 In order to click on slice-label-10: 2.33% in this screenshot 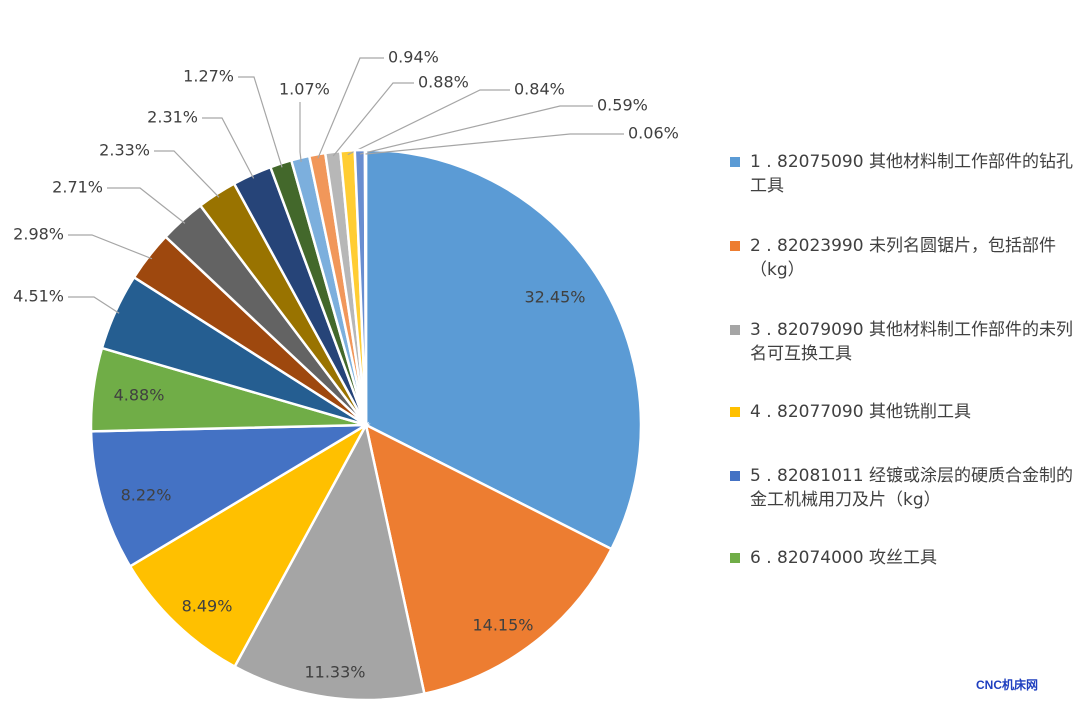, I will do `click(124, 150)`.